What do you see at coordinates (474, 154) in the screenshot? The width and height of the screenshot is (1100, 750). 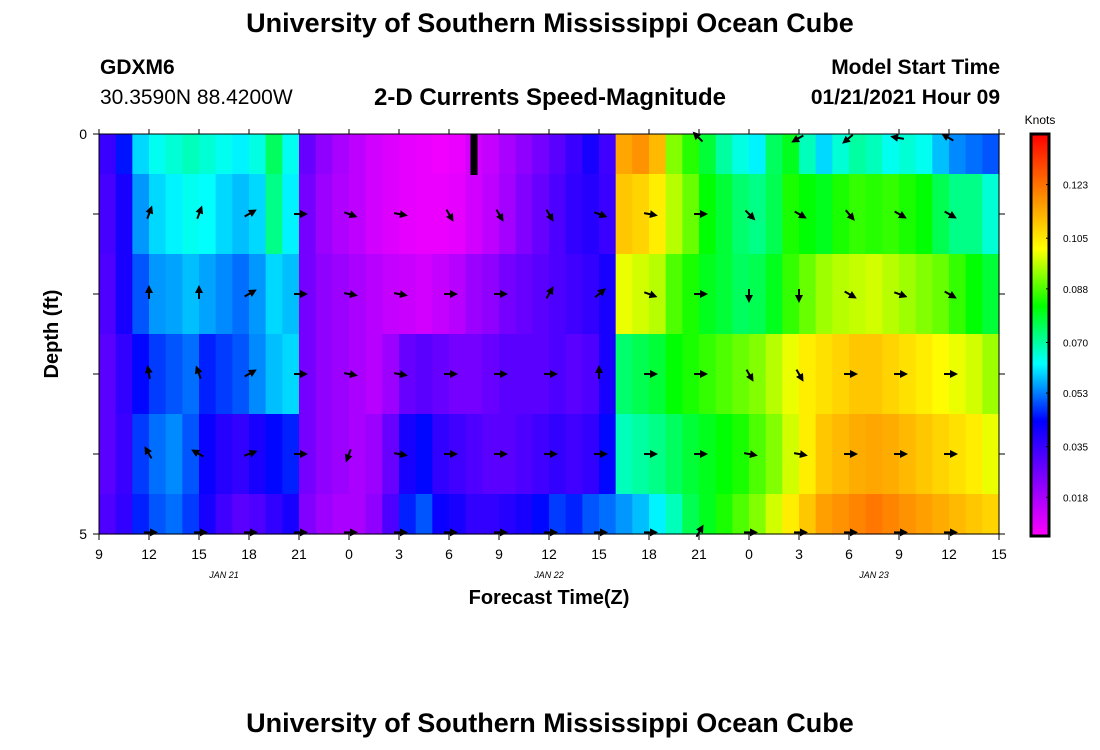 I see `missing-data-marker` at bounding box center [474, 154].